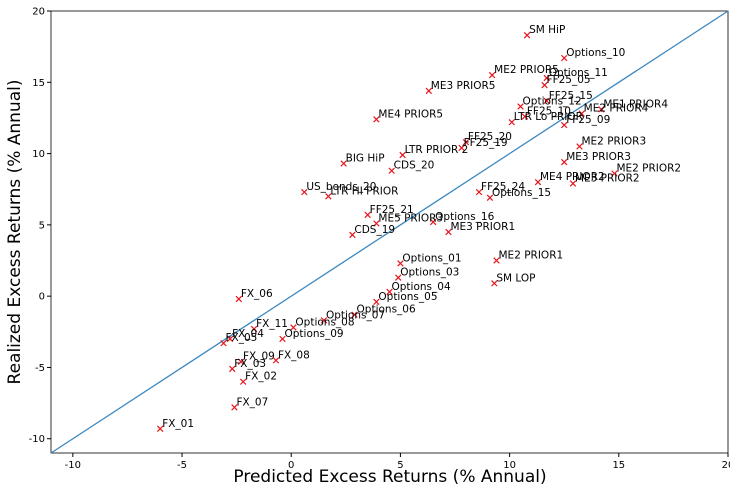  Describe the element at coordinates (400, 465) in the screenshot. I see `x-tick-label: 5` at that location.